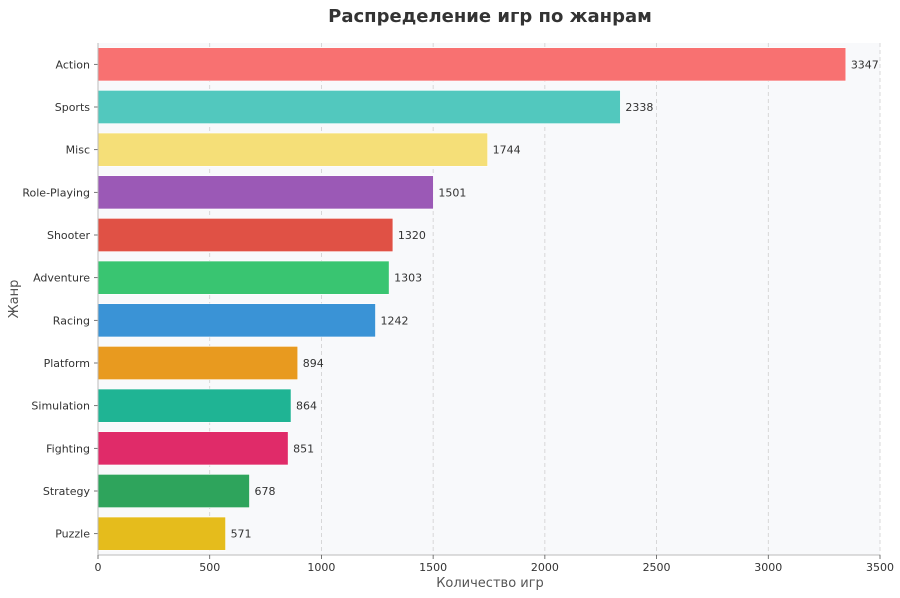 Image resolution: width=900 pixels, height=598 pixels. I want to click on x-tick-label: 0, so click(98, 567).